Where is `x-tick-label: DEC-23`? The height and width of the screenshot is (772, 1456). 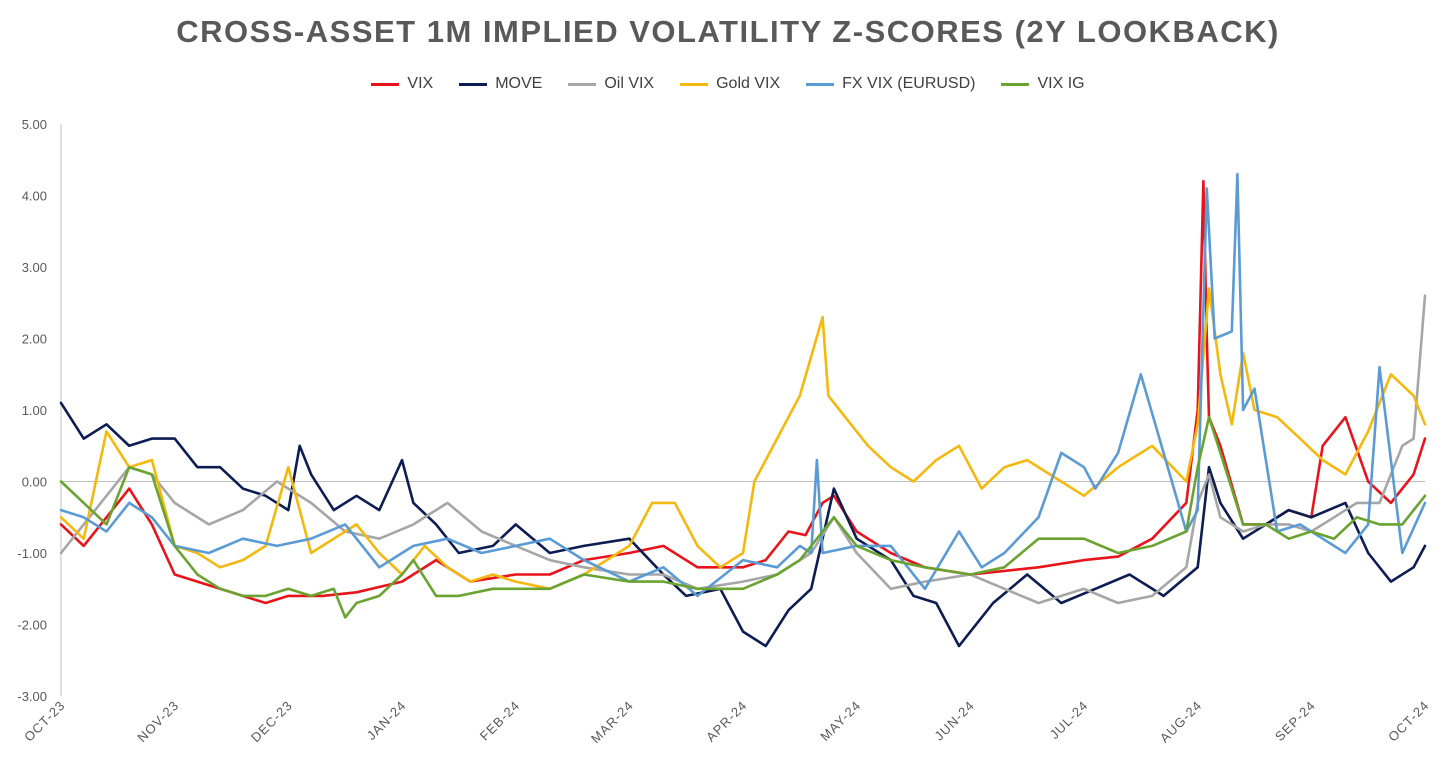
x-tick-label: DEC-23 is located at coordinates (272, 722).